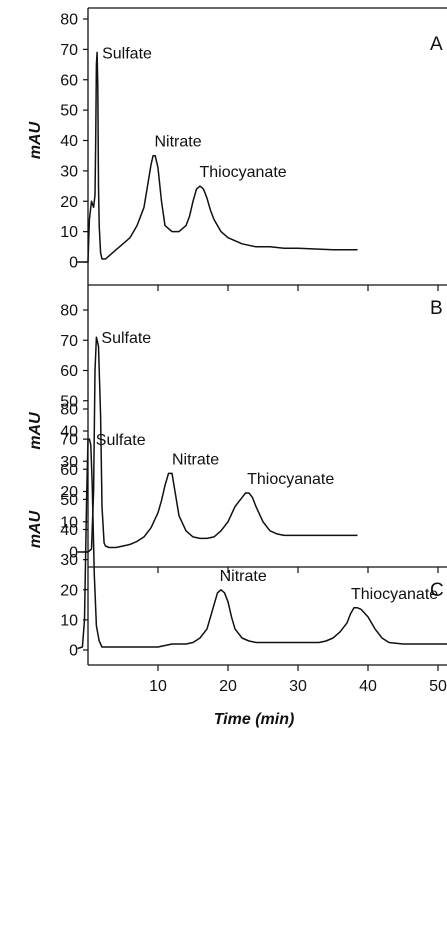  What do you see at coordinates (436, 308) in the screenshot?
I see `panel-label: B` at bounding box center [436, 308].